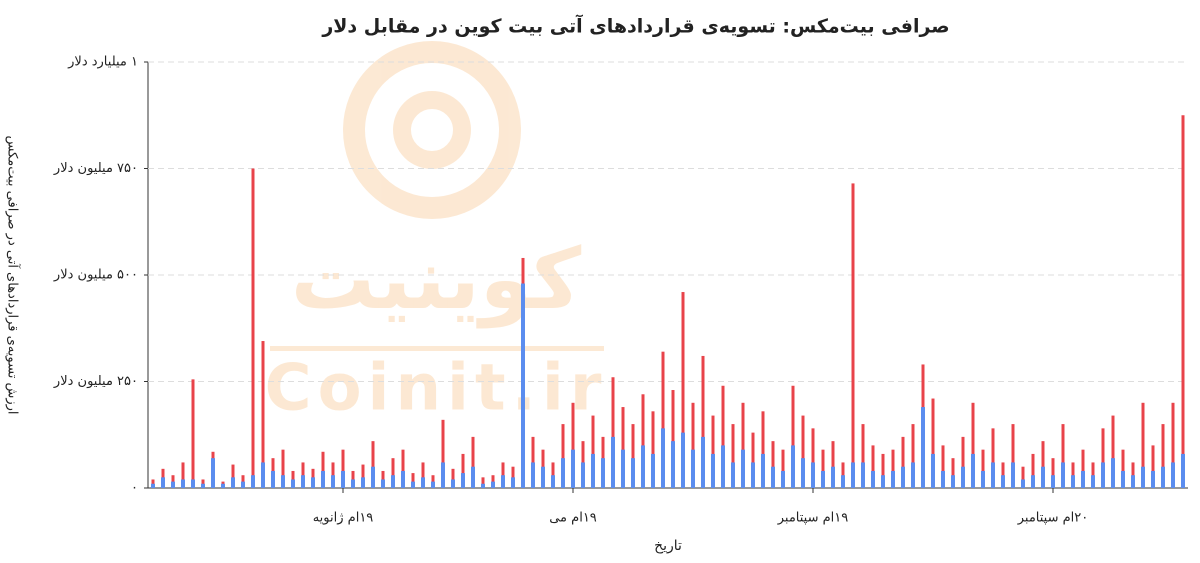 This screenshot has width=1200, height=563. Describe the element at coordinates (668, 546) in the screenshot. I see `x-axis-label: تاریخ` at that location.